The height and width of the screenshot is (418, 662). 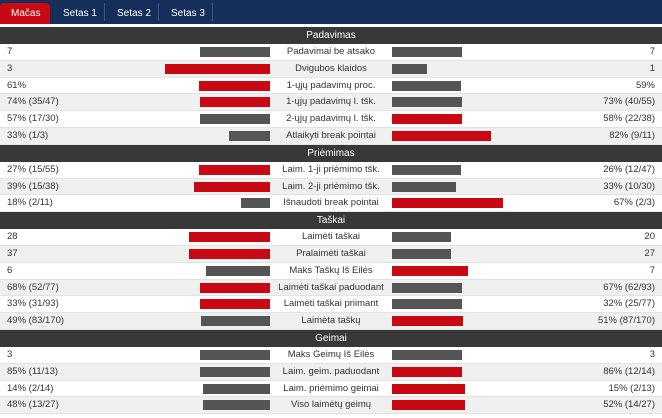 I want to click on away-value: 59%, so click(x=645, y=85).